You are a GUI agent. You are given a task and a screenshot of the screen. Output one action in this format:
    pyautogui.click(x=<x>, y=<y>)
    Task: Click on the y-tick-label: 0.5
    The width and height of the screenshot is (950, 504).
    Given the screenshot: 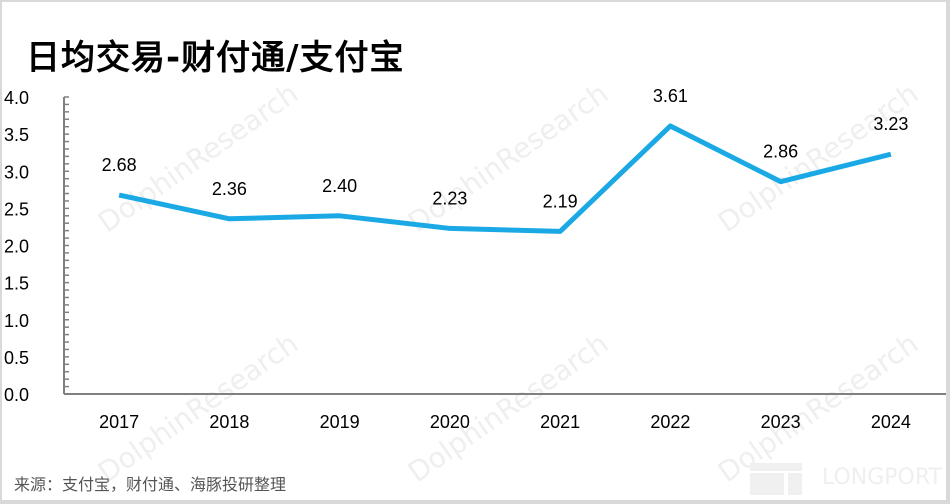 What is the action you would take?
    pyautogui.click(x=16, y=358)
    